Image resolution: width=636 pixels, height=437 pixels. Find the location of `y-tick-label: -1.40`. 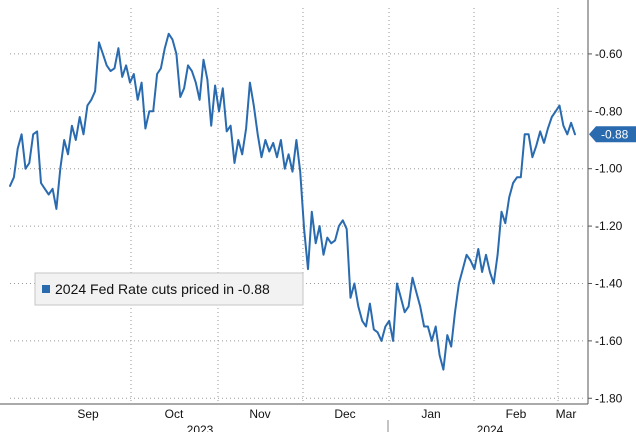

y-tick-label: -1.40 is located at coordinates (609, 283).